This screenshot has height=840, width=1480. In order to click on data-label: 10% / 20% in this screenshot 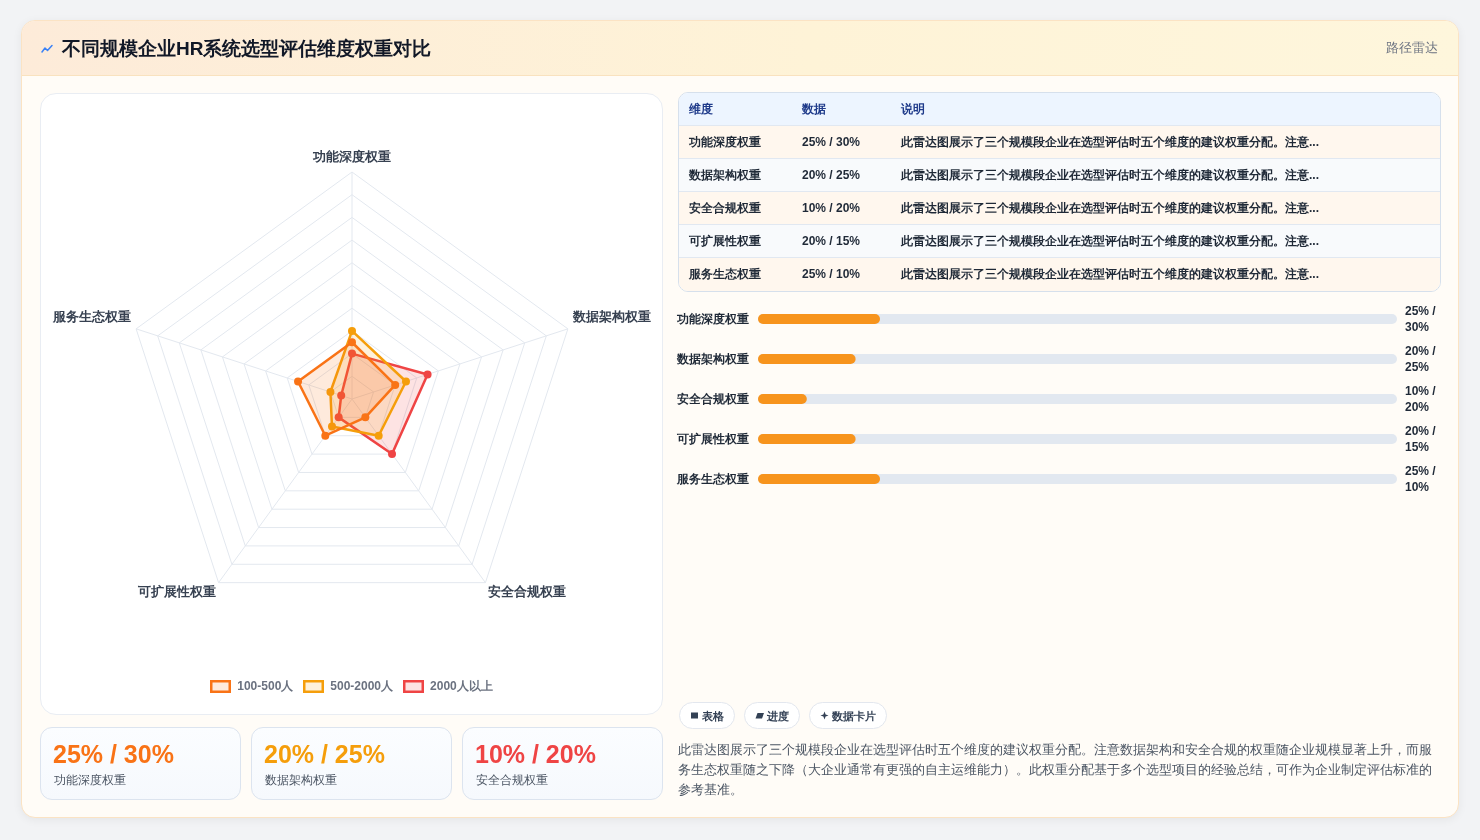, I will do `click(1421, 399)`.